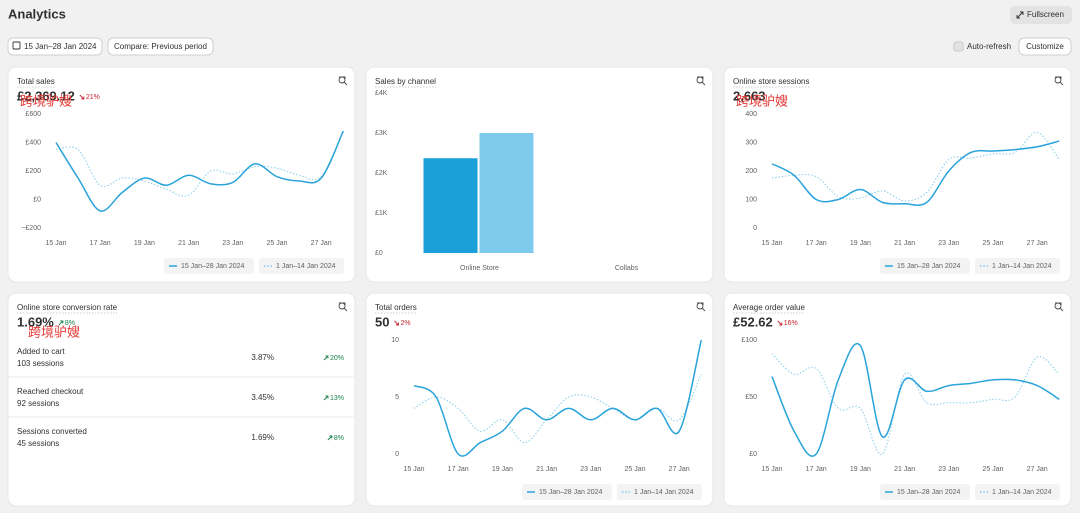 The width and height of the screenshot is (1080, 513). I want to click on date-range: 15 Jan–28 Jan 2024, so click(60, 46).